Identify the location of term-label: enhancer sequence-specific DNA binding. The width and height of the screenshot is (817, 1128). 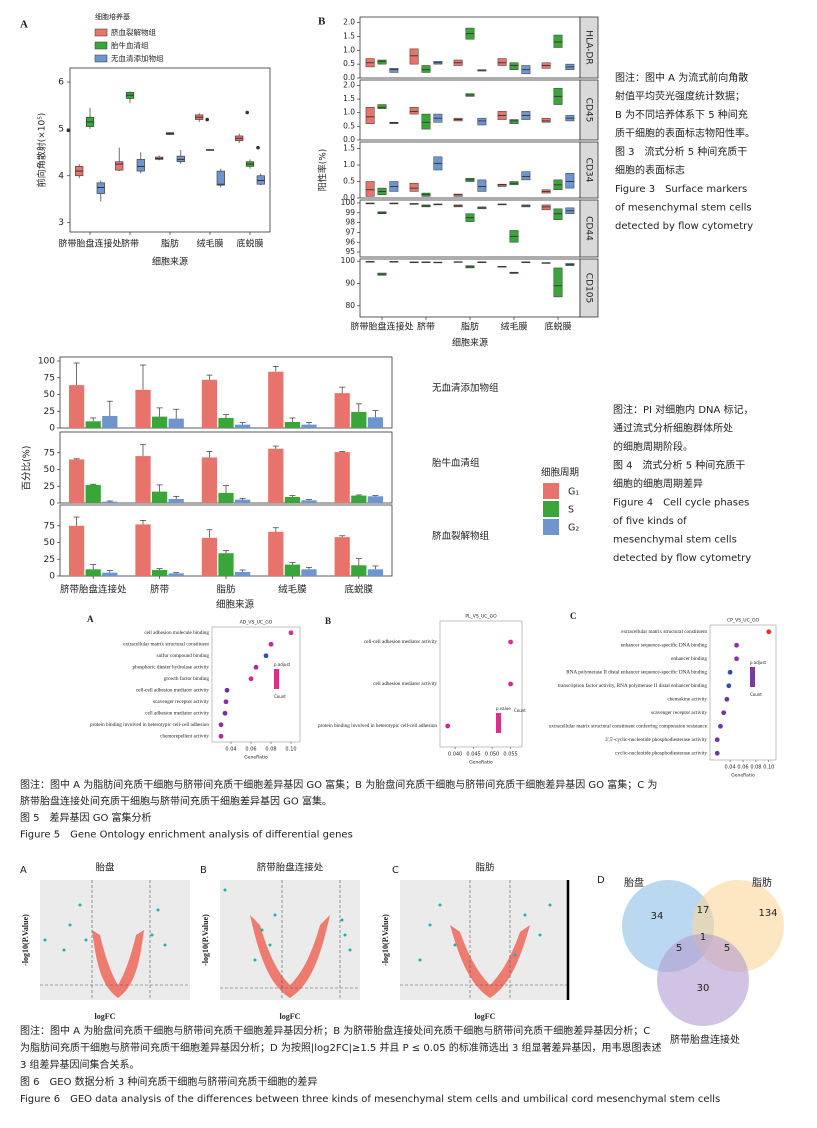
(664, 644).